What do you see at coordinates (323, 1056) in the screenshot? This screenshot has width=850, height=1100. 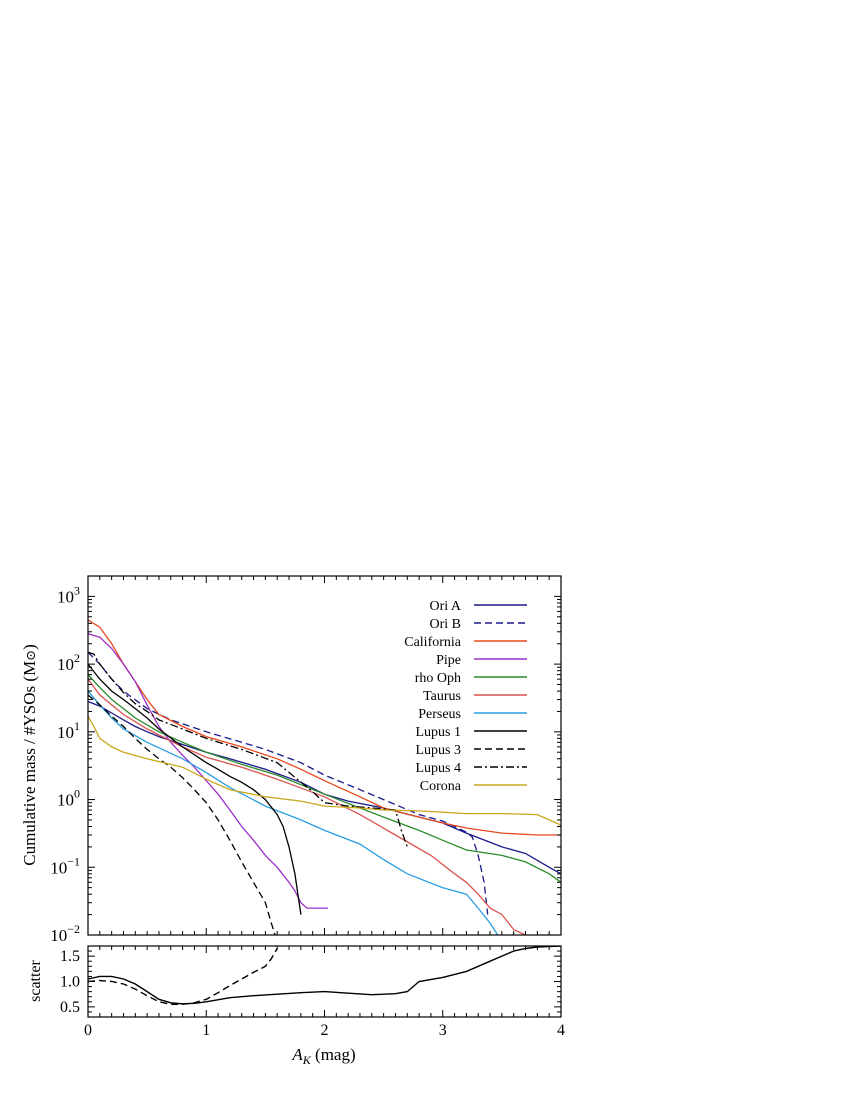 I see `x-axis-label: AK (mag)` at bounding box center [323, 1056].